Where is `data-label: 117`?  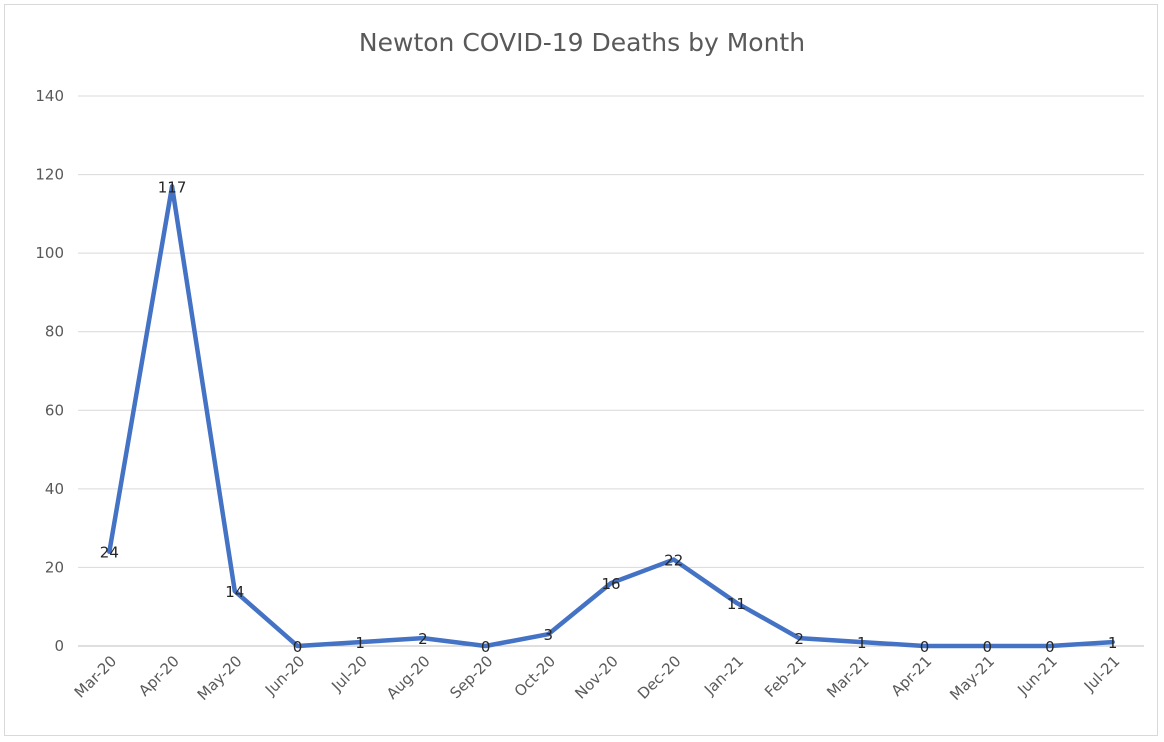 data-label: 117 is located at coordinates (172, 187).